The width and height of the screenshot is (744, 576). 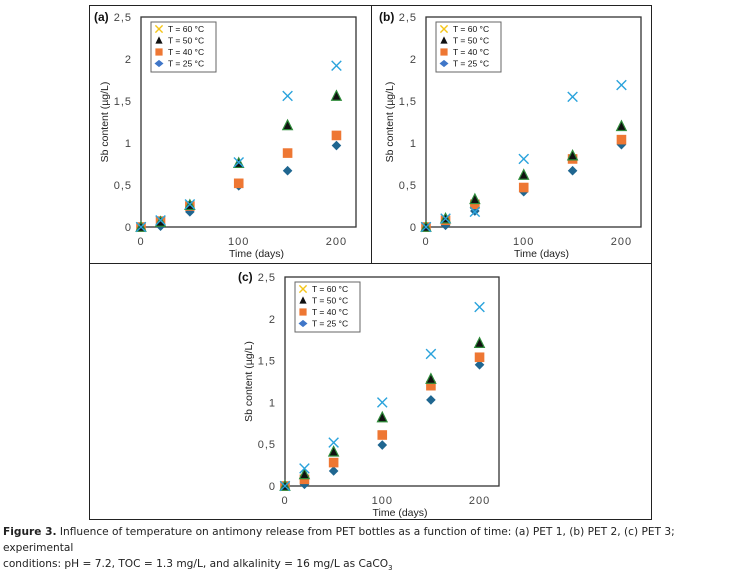 What do you see at coordinates (386, 17) in the screenshot?
I see `panel-label: (b)` at bounding box center [386, 17].